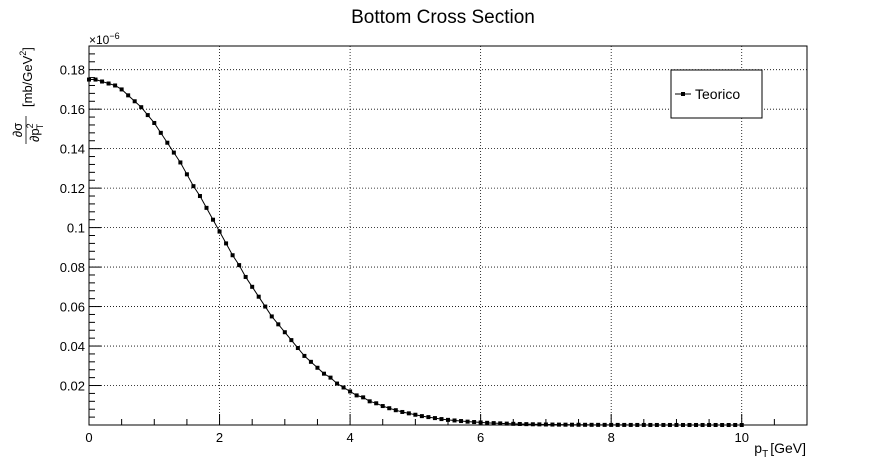 This screenshot has width=896, height=472. I want to click on x-axis-label: pT [GeV], so click(780, 450).